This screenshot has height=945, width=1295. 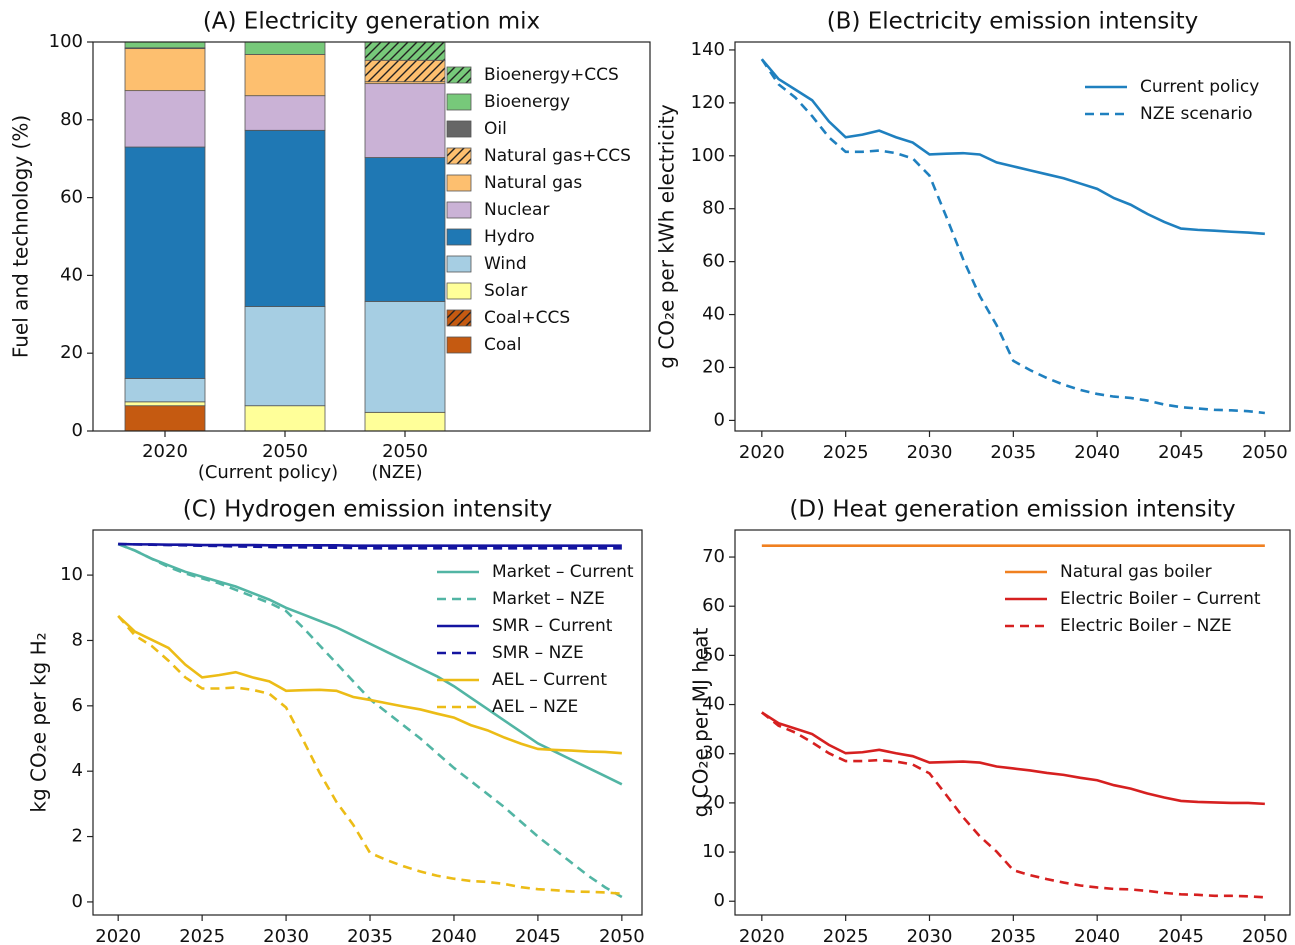 I want to click on chart-title: (A) Electricity generation mix, so click(x=371, y=22).